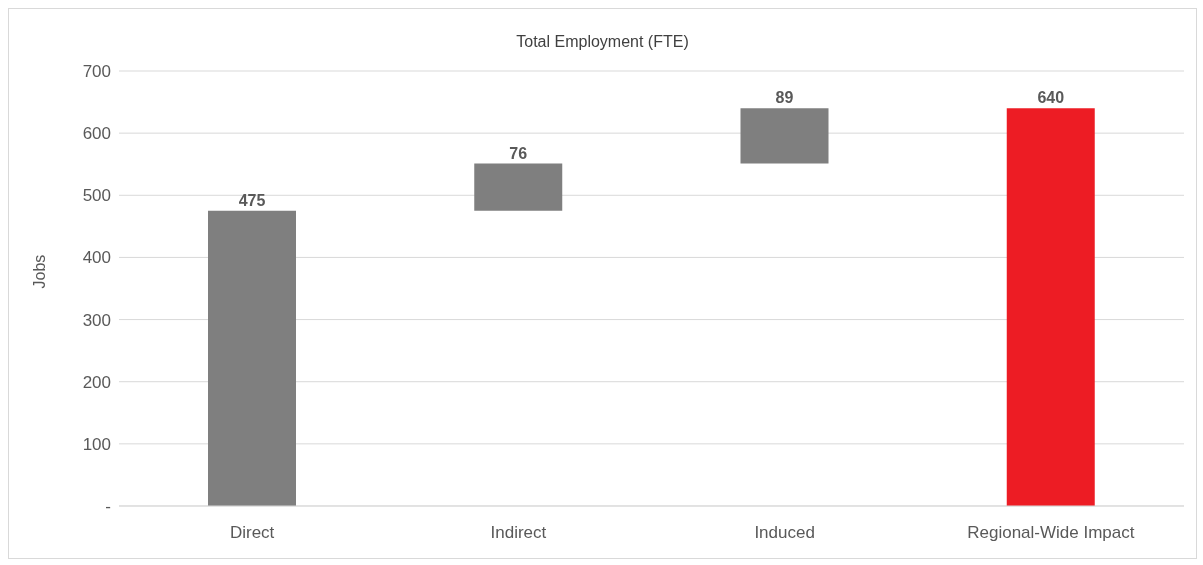 The width and height of the screenshot is (1203, 565). I want to click on x-tick-label: Indirect, so click(518, 533).